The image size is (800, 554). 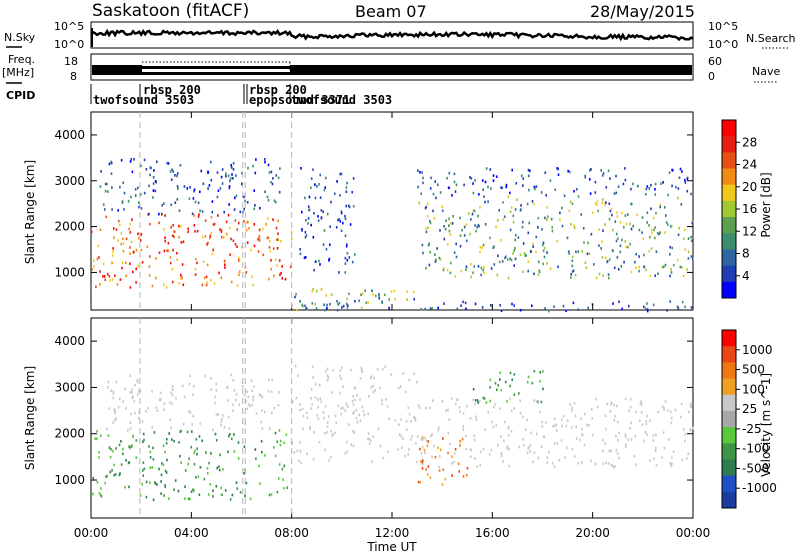 What do you see at coordinates (69, 181) in the screenshot?
I see `y-tick-label-2: 3000` at bounding box center [69, 181].